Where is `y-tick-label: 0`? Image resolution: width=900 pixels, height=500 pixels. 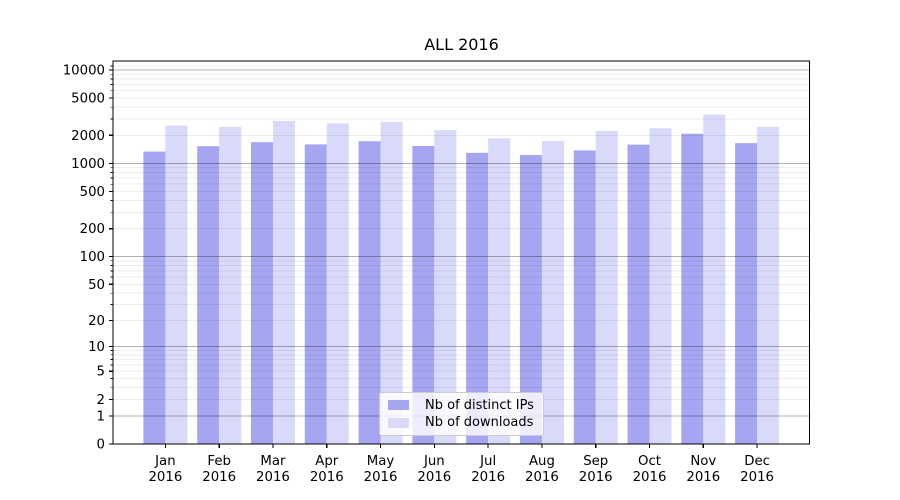
y-tick-label: 0 is located at coordinates (101, 445).